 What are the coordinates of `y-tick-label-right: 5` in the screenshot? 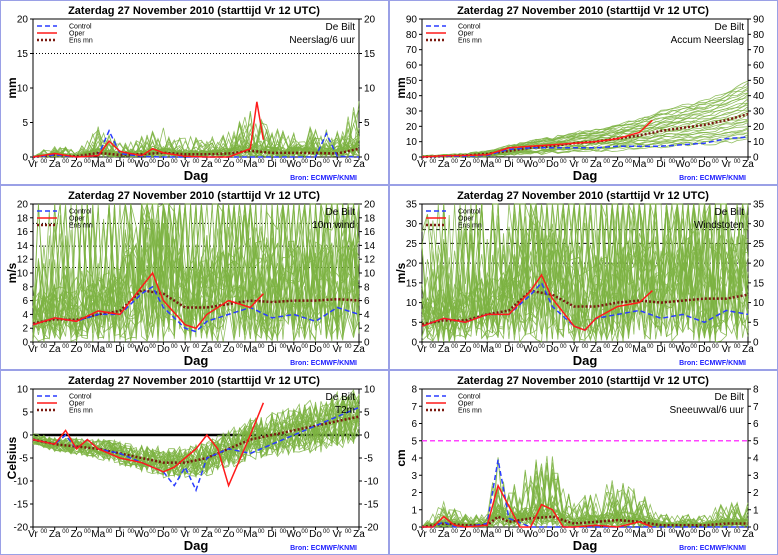 It's located at (756, 441).